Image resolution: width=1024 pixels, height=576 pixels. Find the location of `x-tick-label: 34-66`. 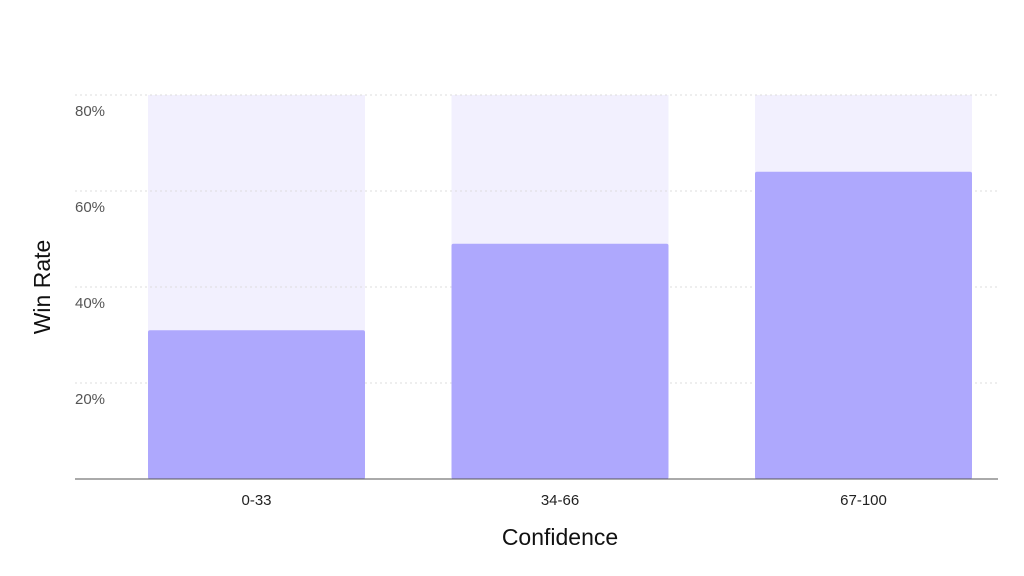

x-tick-label: 34-66 is located at coordinates (560, 500).